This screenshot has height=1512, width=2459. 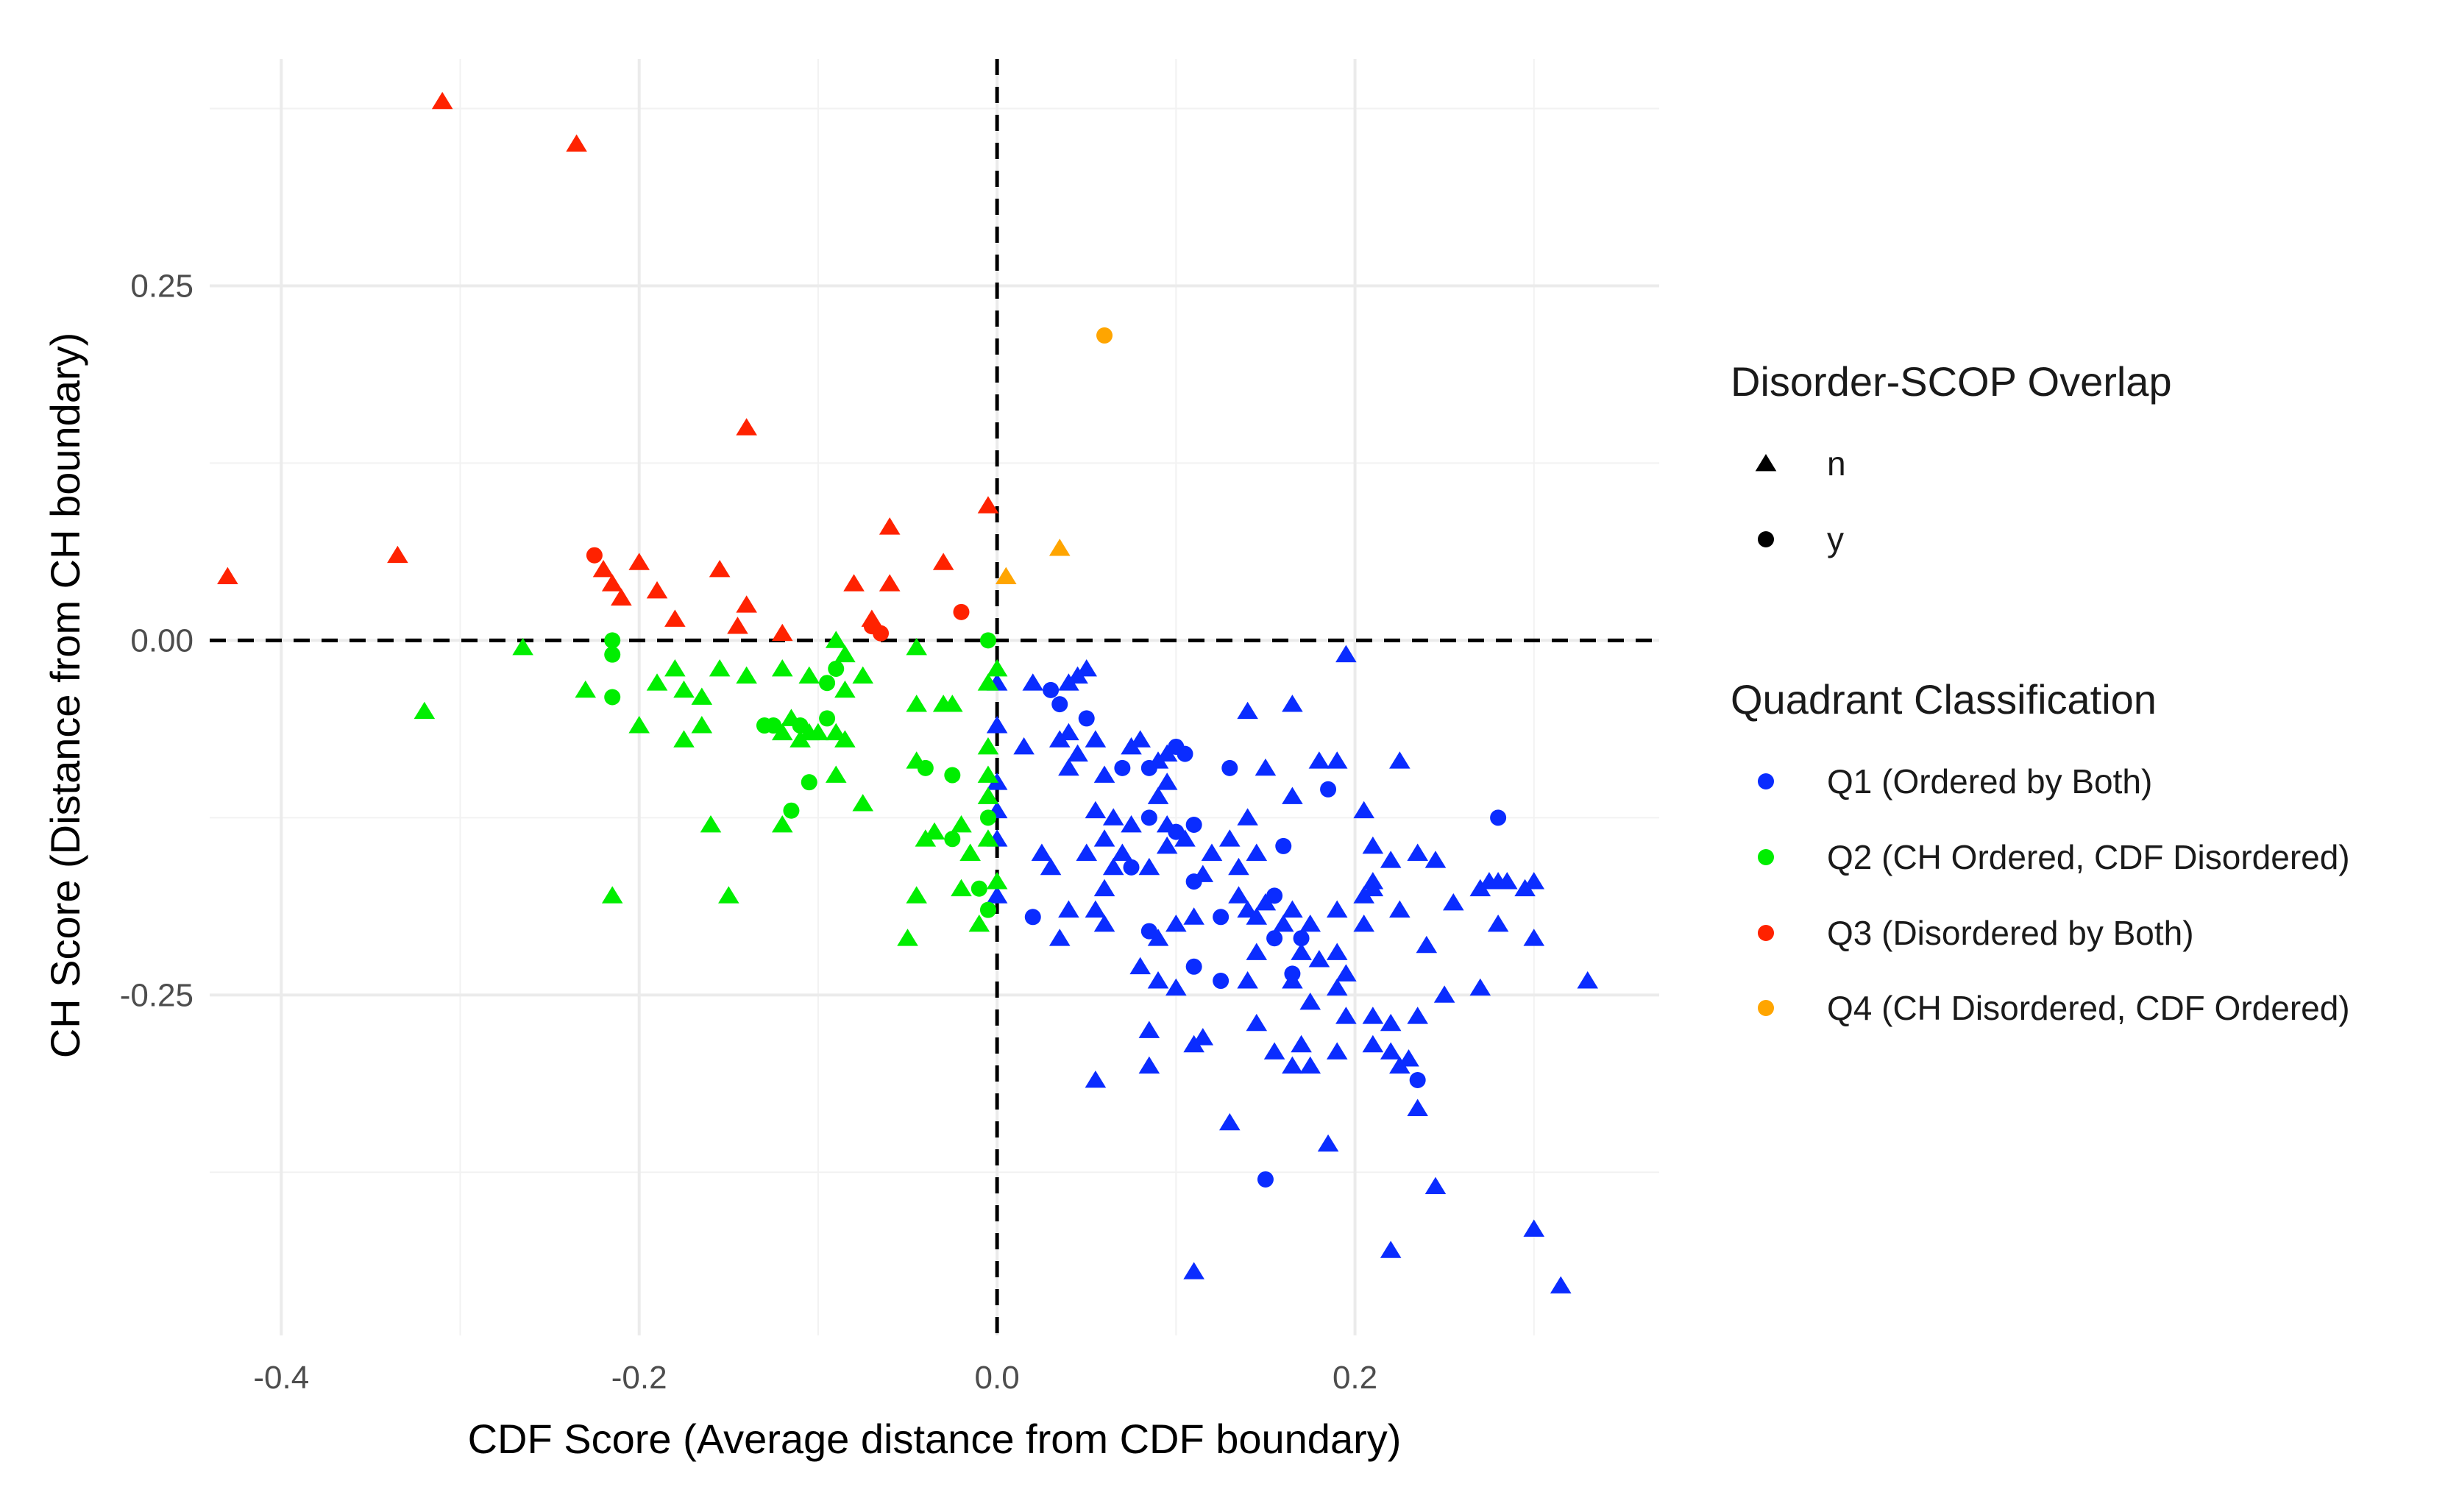 I want to click on y-tick-label: 0.00, so click(x=162, y=640).